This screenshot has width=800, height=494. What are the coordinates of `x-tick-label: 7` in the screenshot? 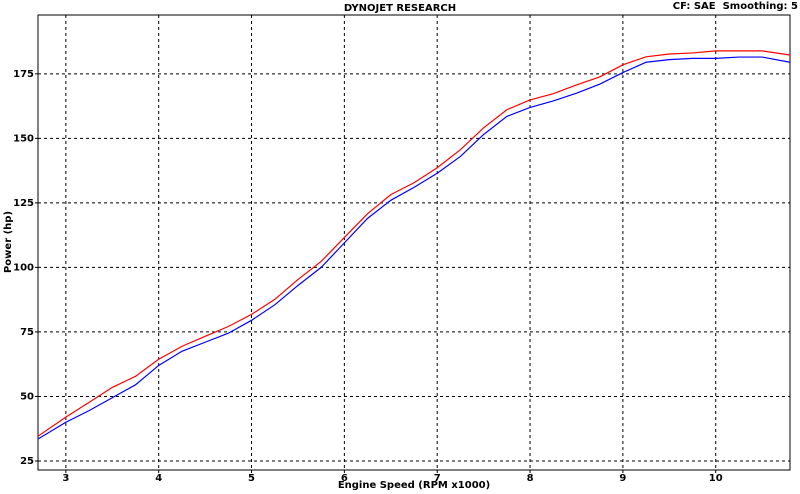 It's located at (437, 478).